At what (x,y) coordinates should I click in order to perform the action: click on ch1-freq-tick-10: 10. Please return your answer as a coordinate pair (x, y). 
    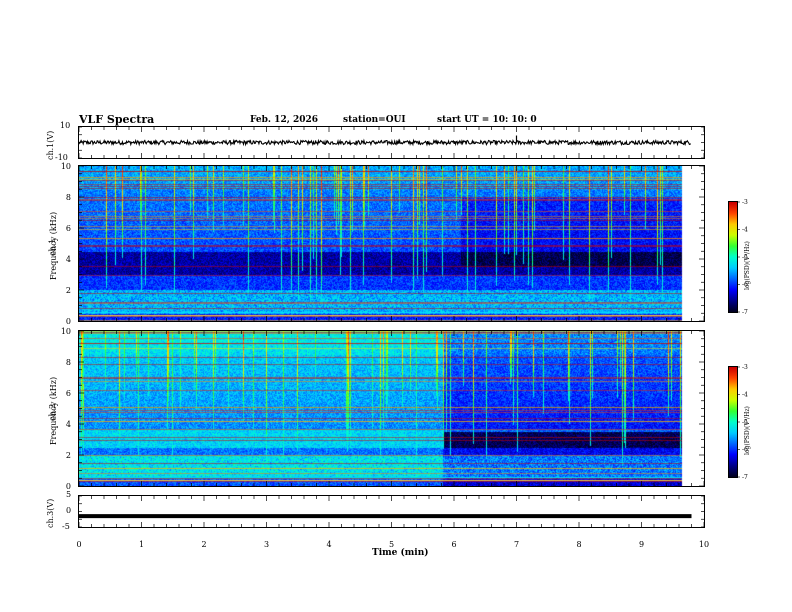
    Looking at the image, I should click on (66, 166).